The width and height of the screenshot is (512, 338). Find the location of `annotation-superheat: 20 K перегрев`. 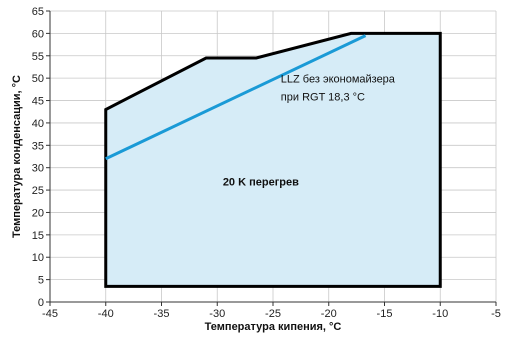

annotation-superheat: 20 K перегрев is located at coordinates (261, 183).